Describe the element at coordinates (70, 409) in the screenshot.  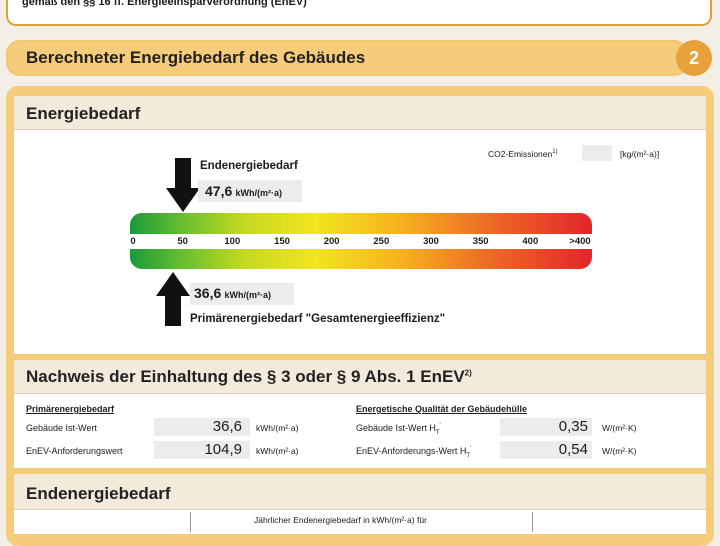
I see `nachweis-left-heading: Primärenergiebedarf` at that location.